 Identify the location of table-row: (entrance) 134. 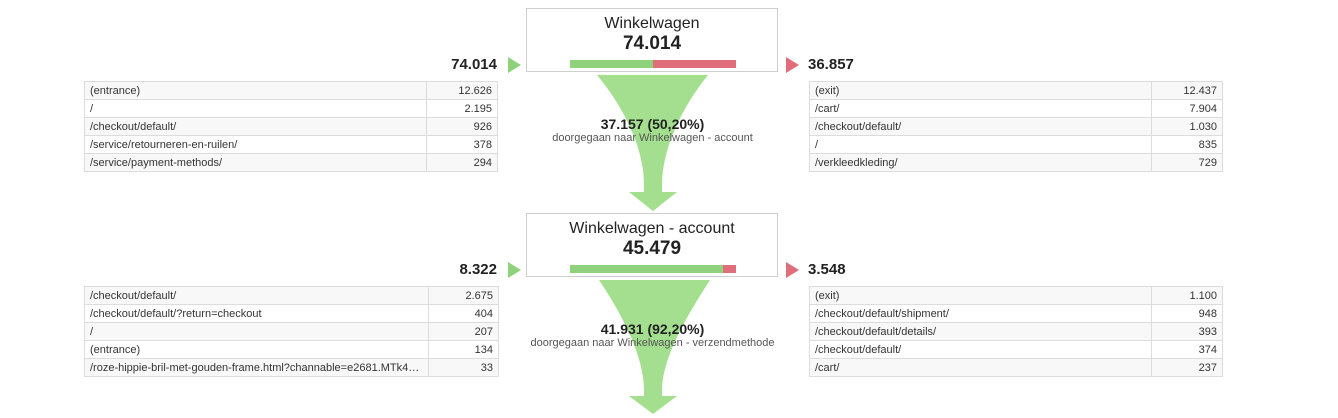
(291, 349).